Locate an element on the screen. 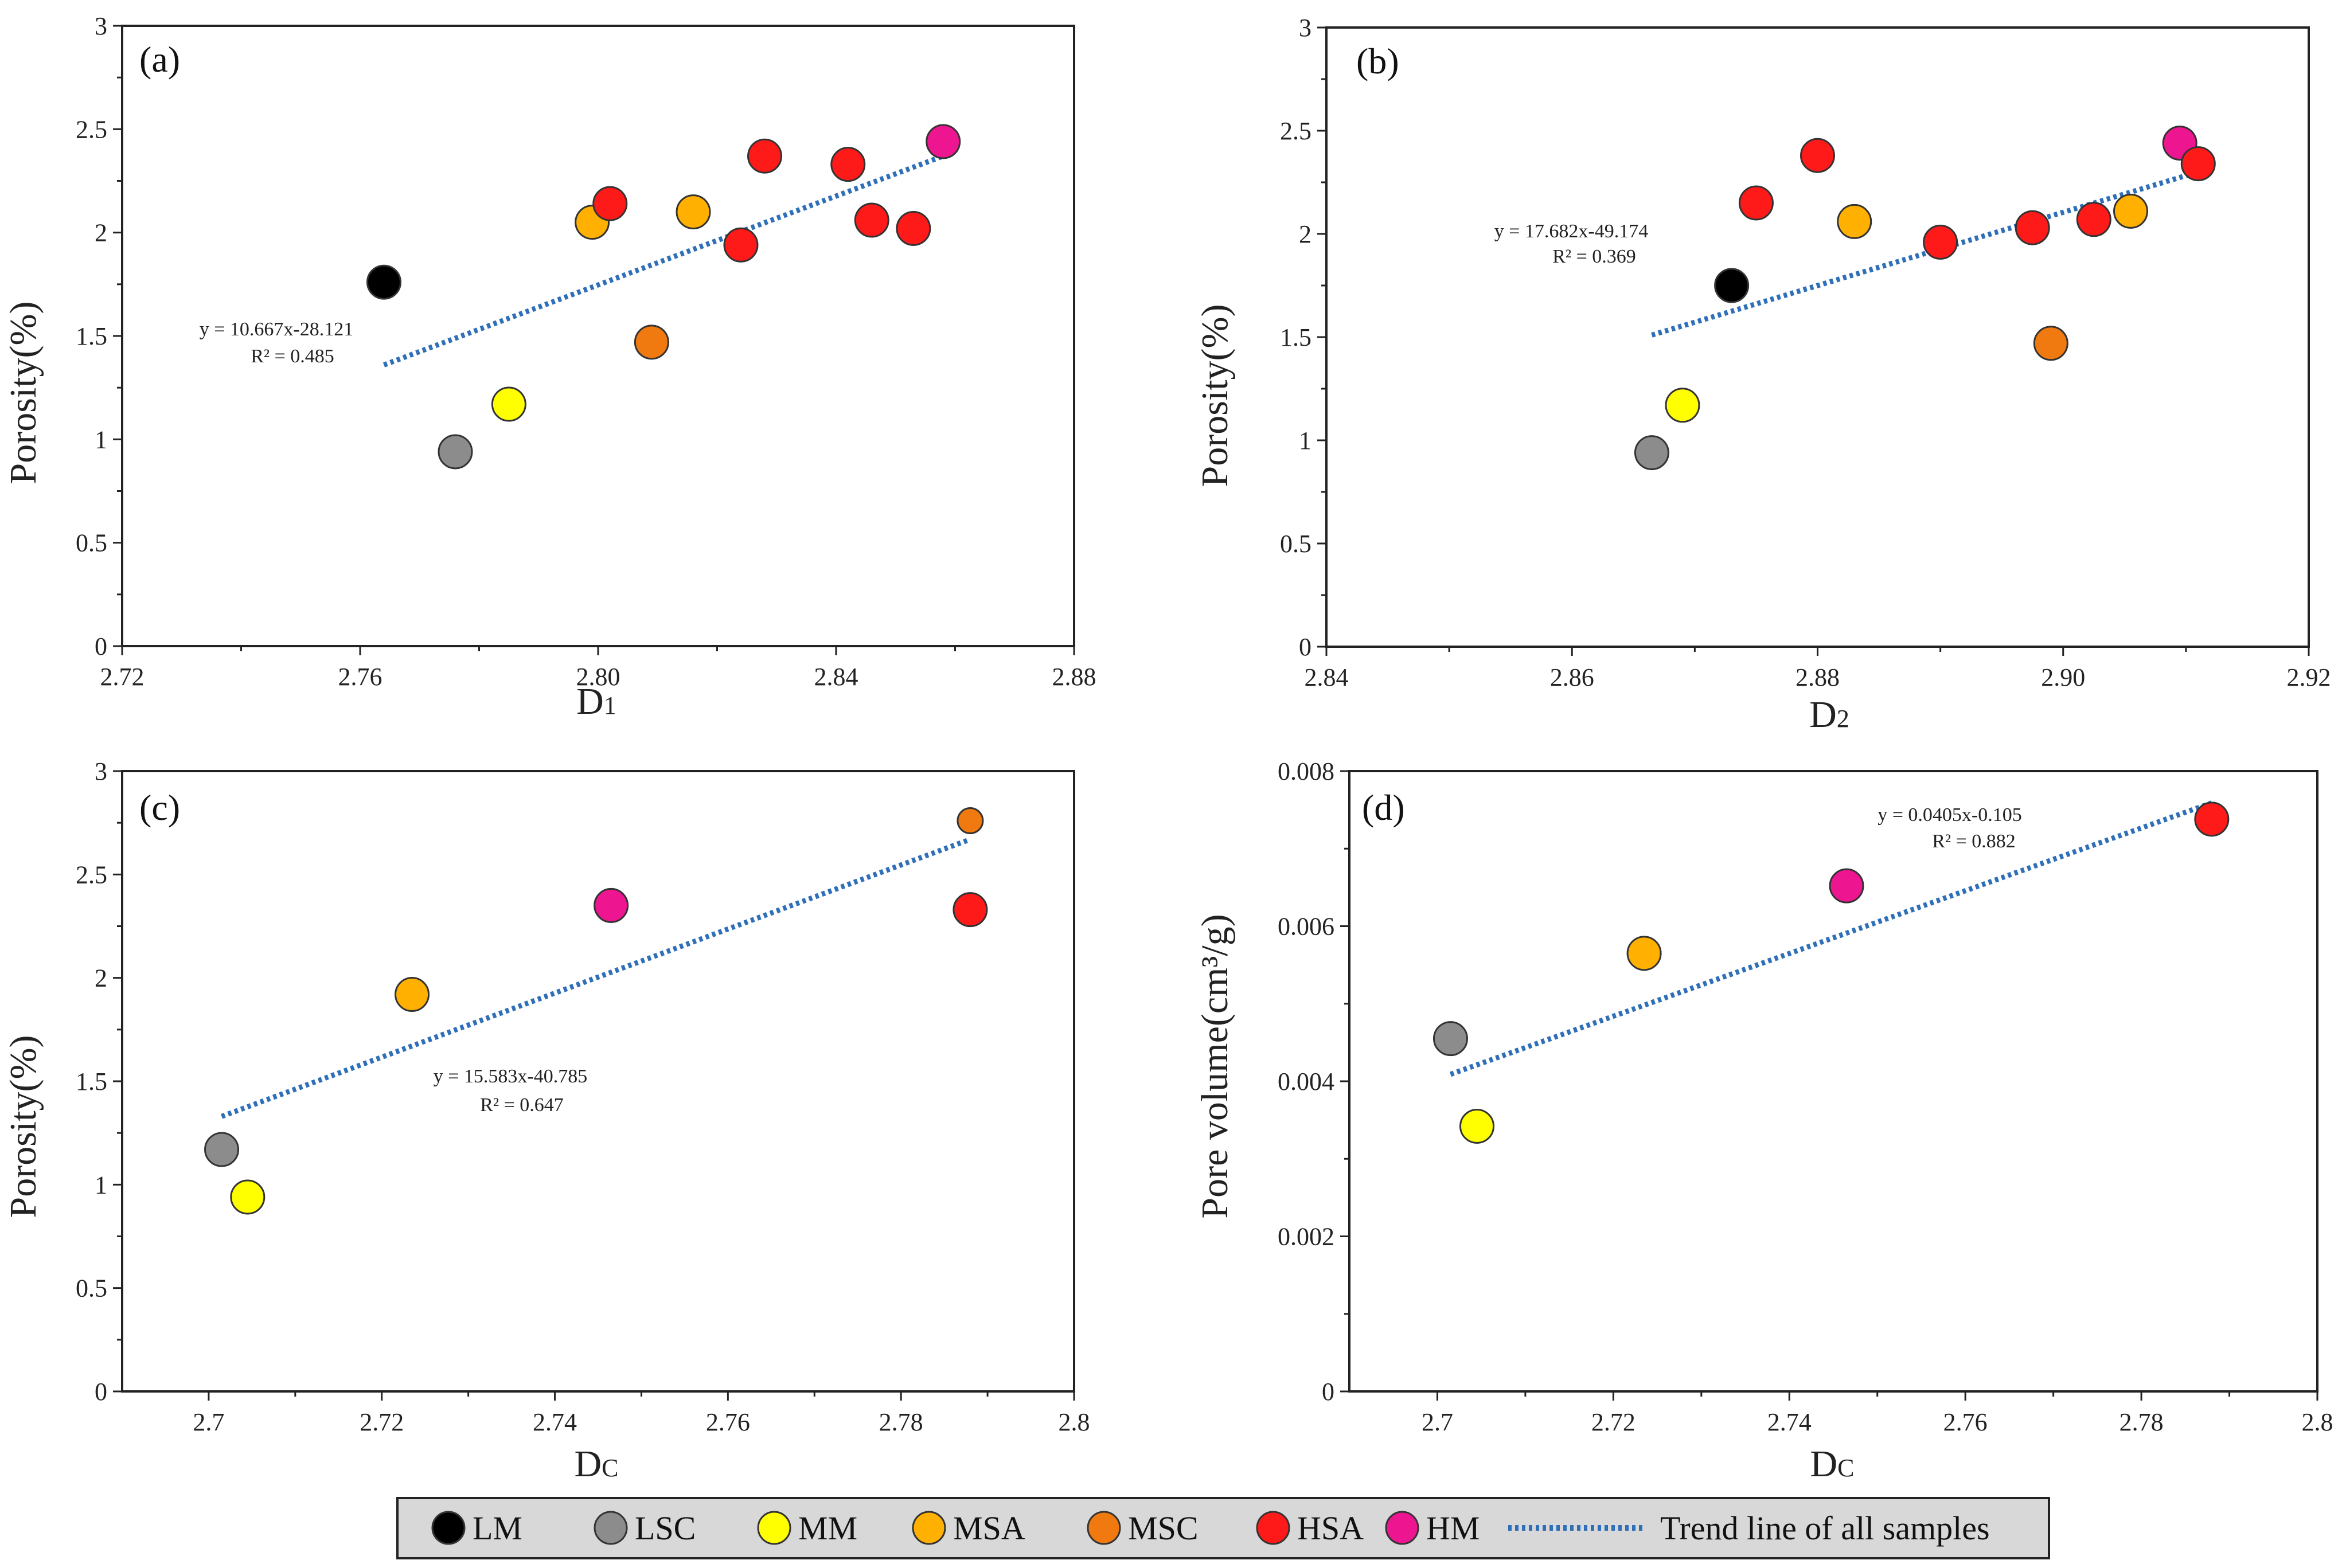  panel-b-x-label-sub: 2 is located at coordinates (1843, 719).